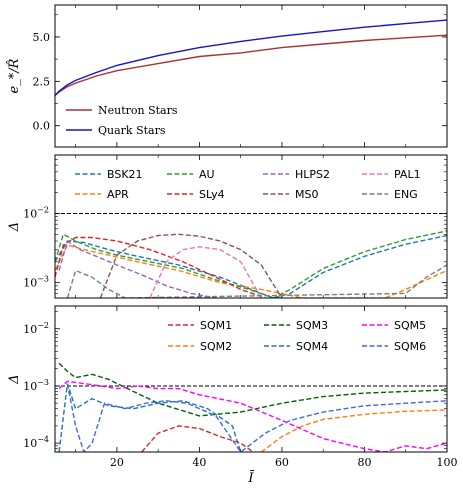  Describe the element at coordinates (353, 430) in the screenshot. I see `series-line-sqm2` at that location.